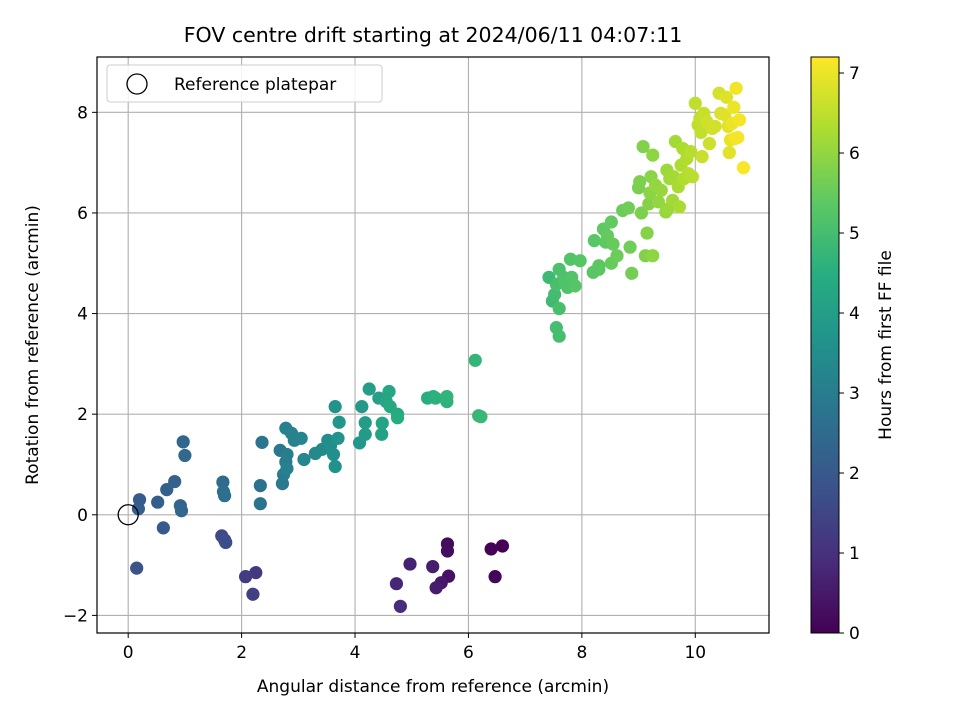  Describe the element at coordinates (854, 234) in the screenshot. I see `colorbar-tick-label: 5` at that location.